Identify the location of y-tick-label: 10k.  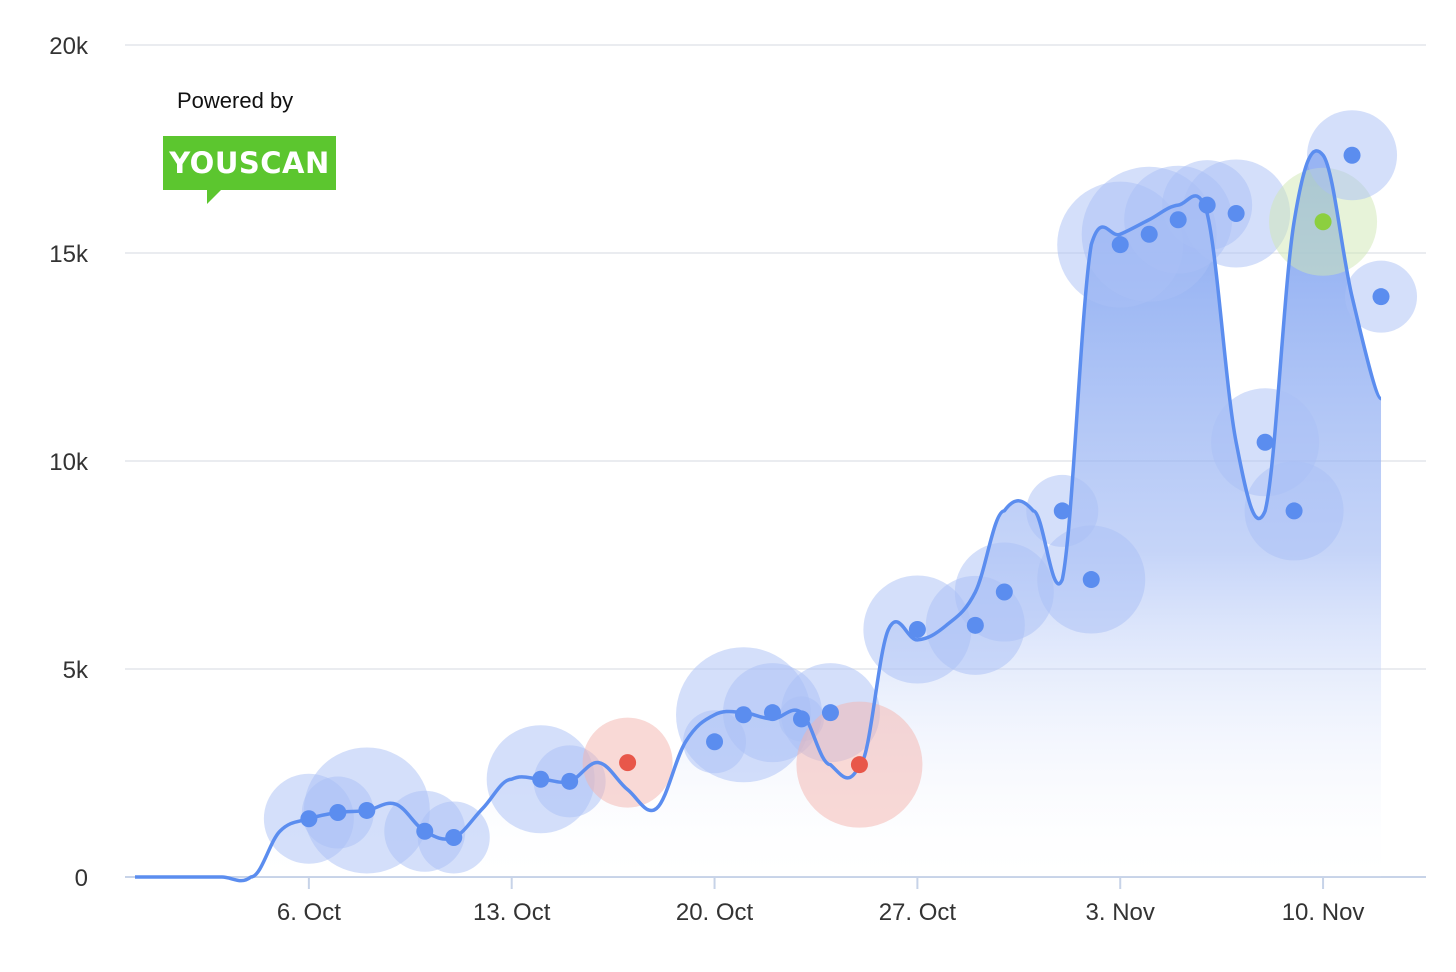
(69, 462).